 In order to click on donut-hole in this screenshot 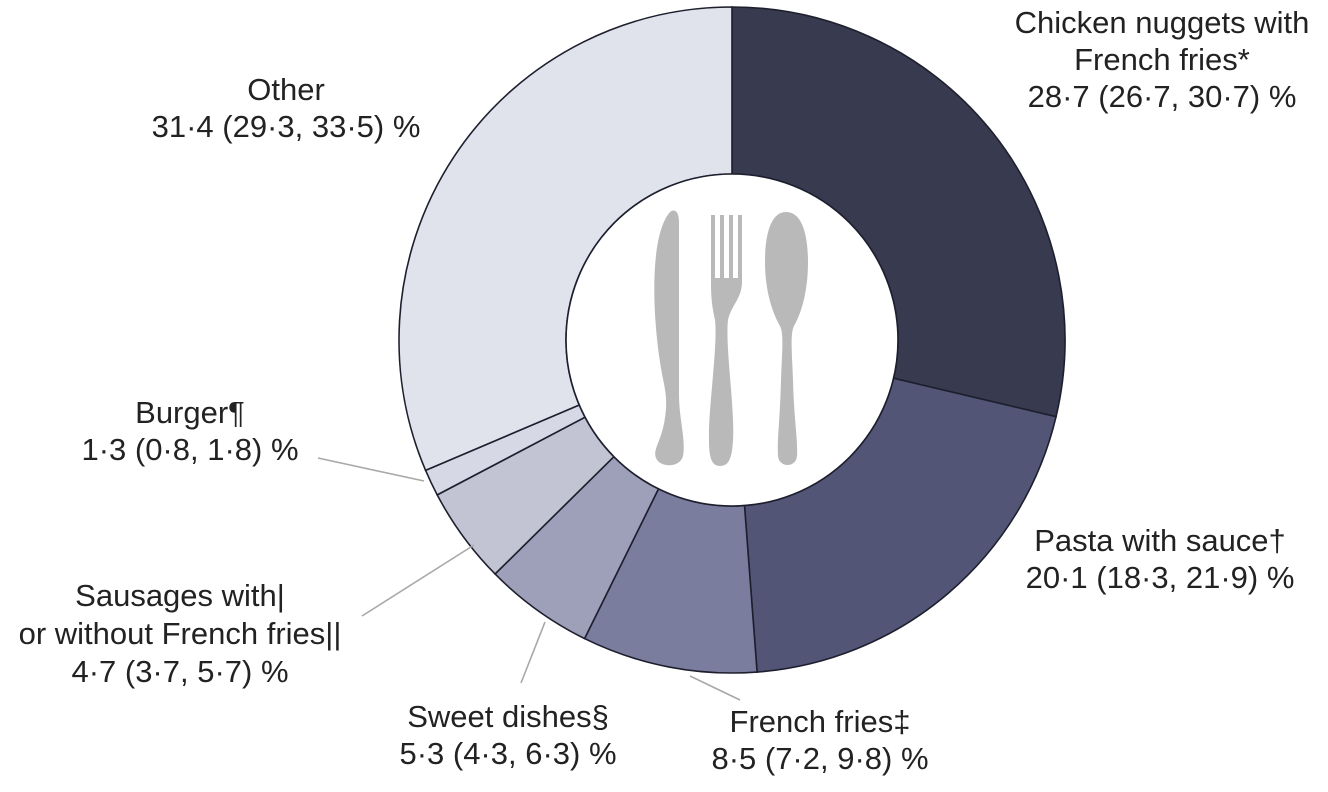, I will do `click(732, 340)`.